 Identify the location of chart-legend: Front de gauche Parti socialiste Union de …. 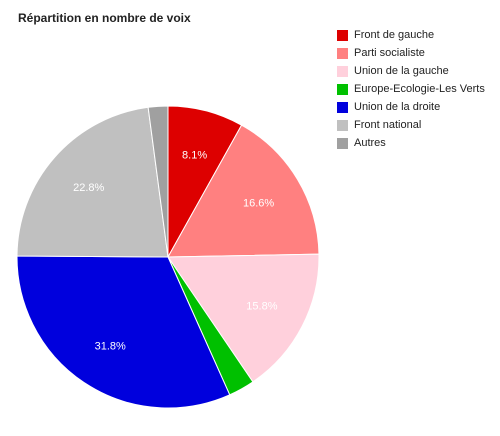
(417, 89).